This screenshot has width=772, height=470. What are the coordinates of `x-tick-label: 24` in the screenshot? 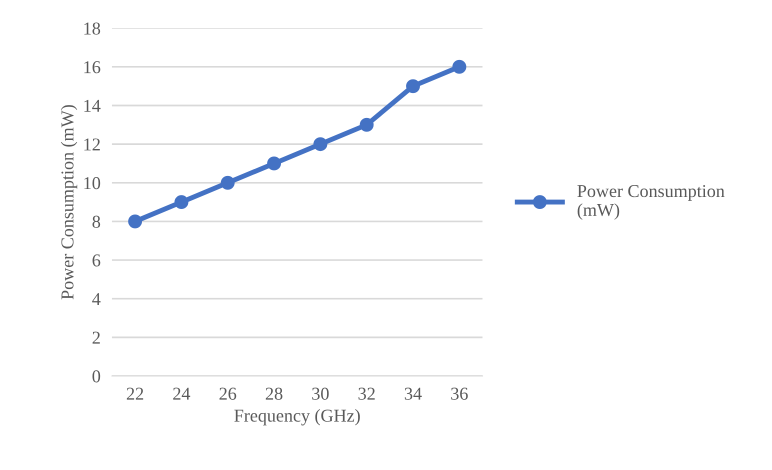 It's located at (181, 394).